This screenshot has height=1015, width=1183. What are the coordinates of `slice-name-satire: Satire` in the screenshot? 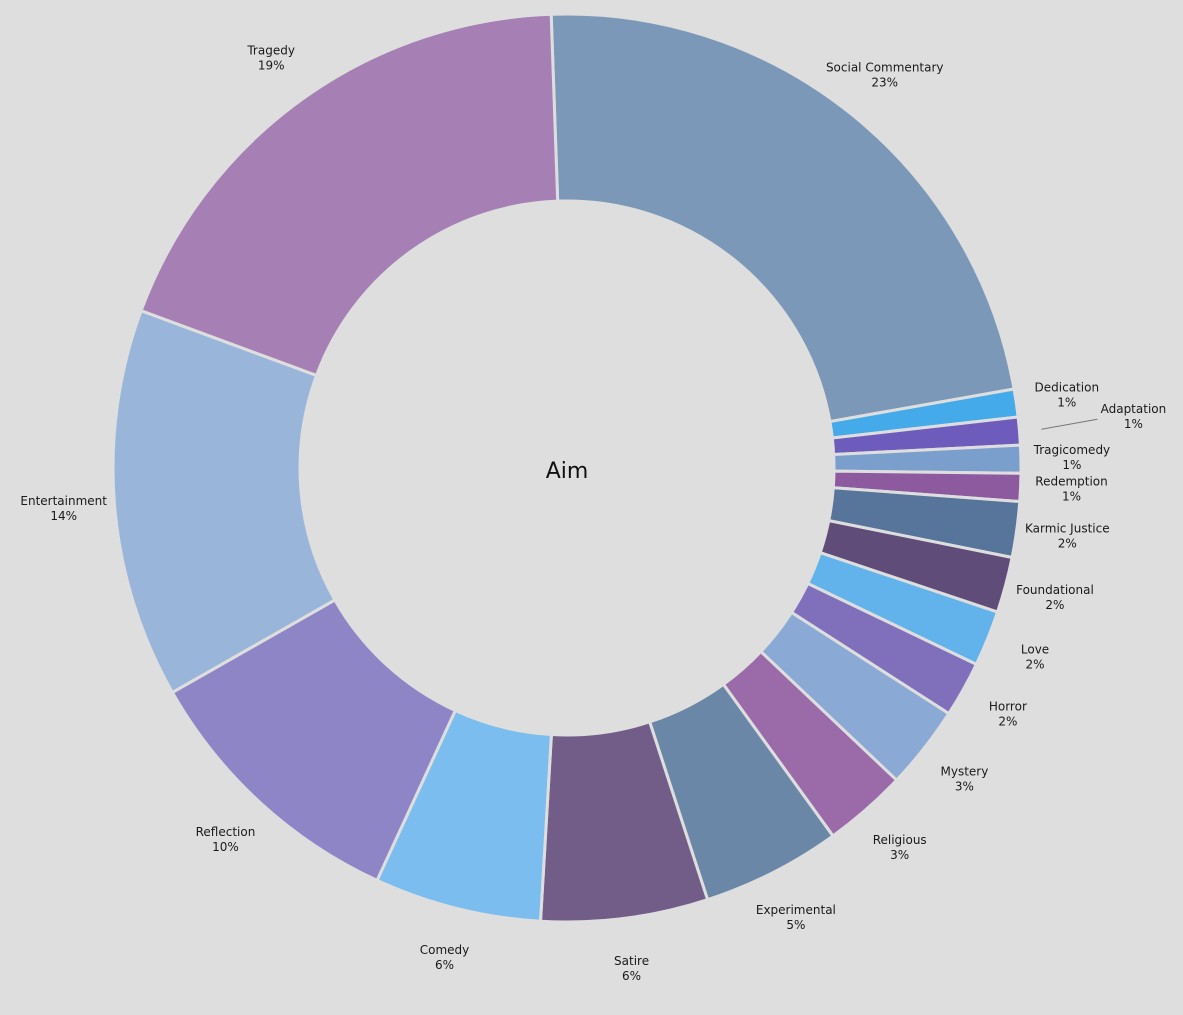 It's located at (631, 961).